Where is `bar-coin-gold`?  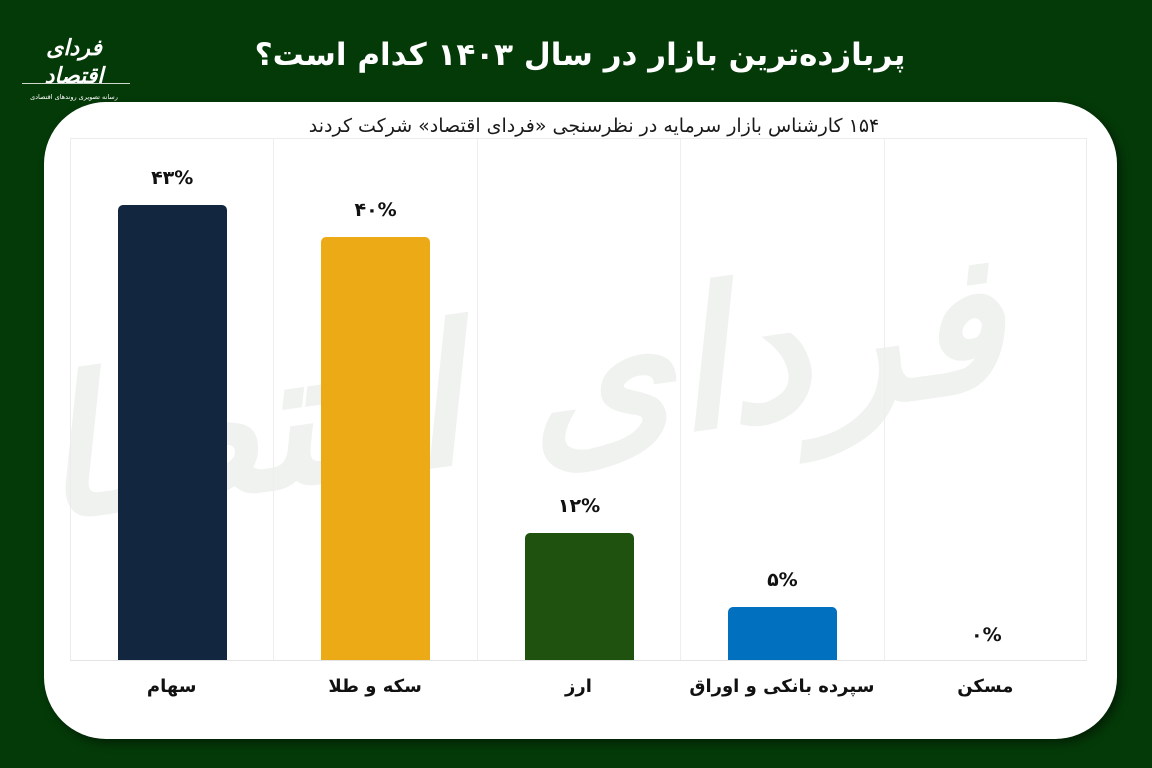 bar-coin-gold is located at coordinates (376, 448).